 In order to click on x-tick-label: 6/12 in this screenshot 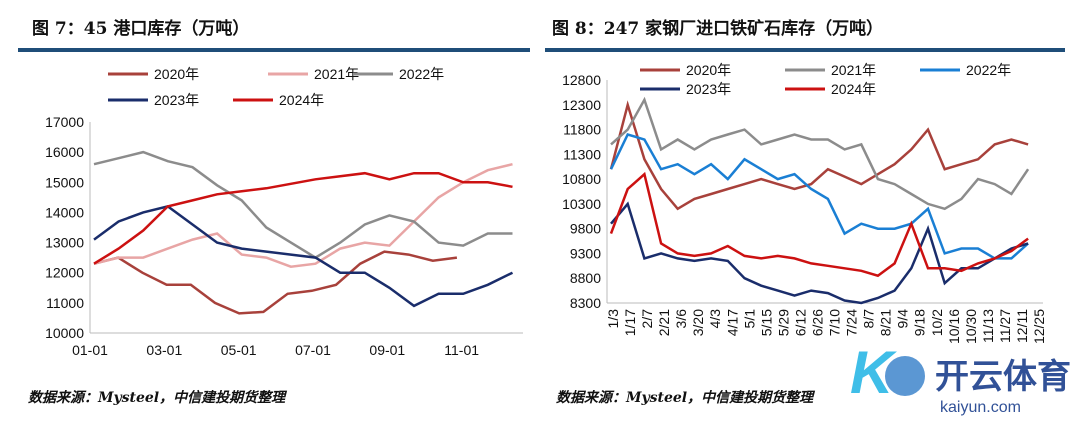, I will do `click(800, 322)`.